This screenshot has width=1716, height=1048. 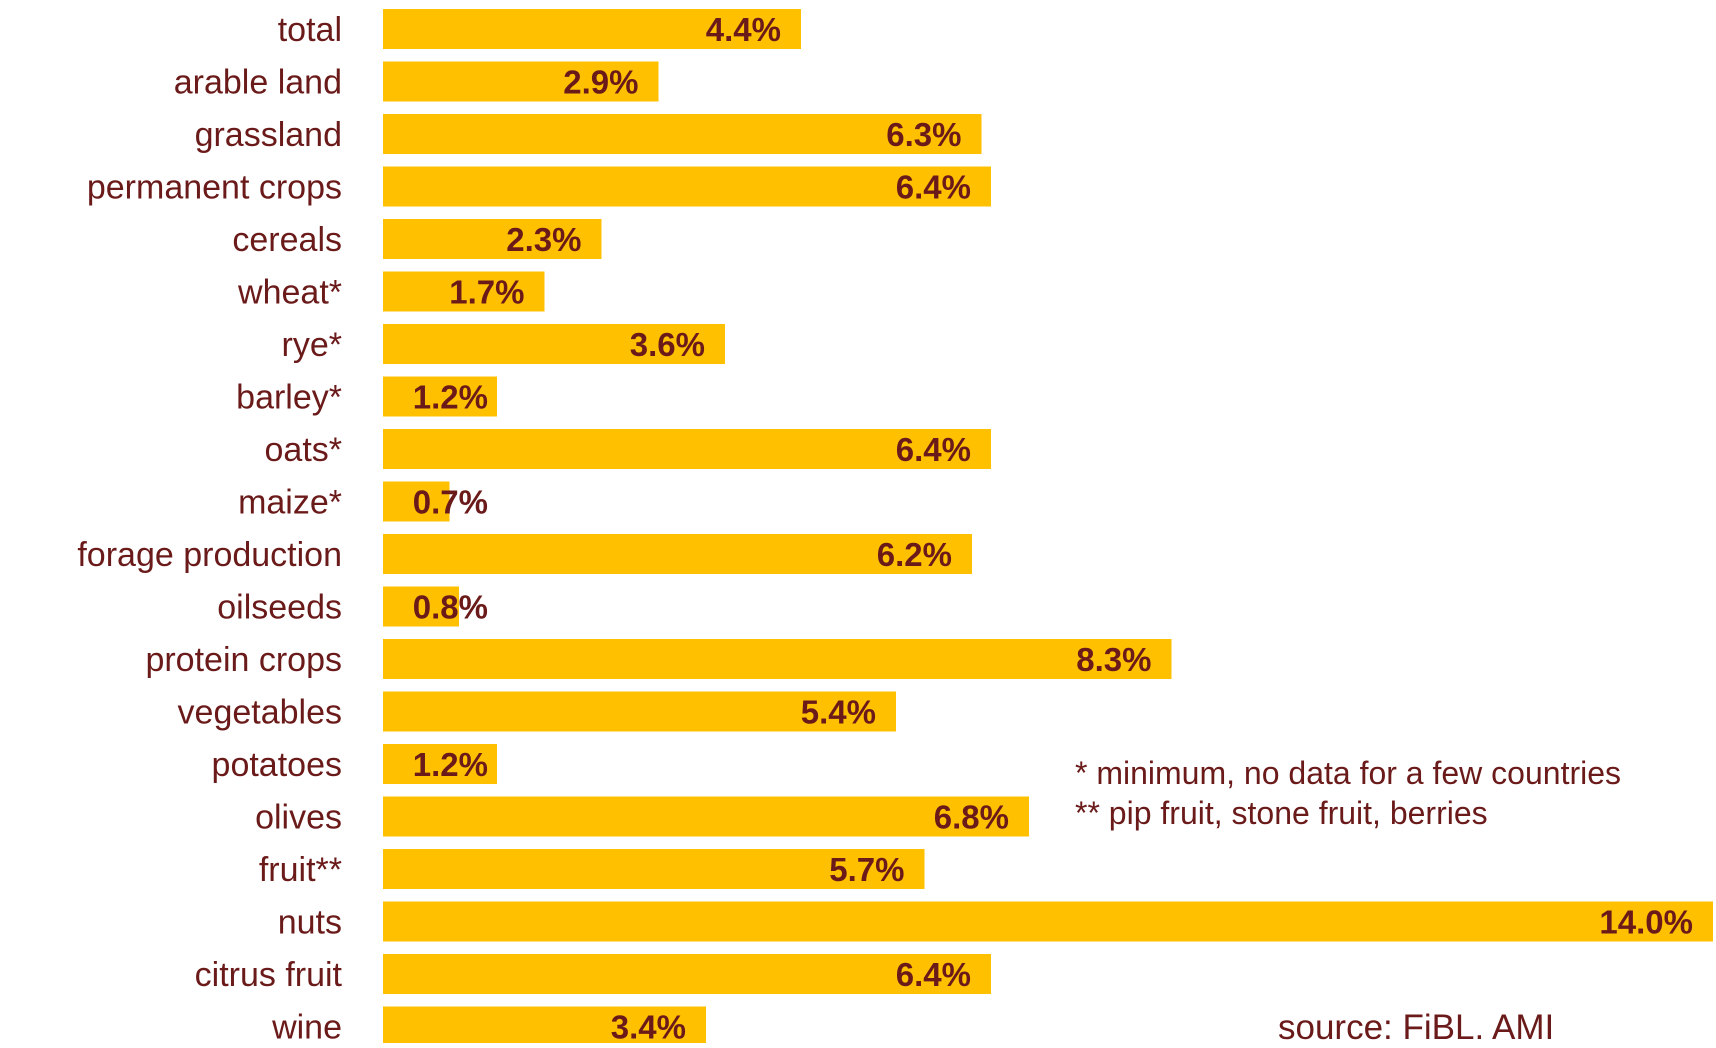 I want to click on category-label: oats*, so click(x=304, y=450).